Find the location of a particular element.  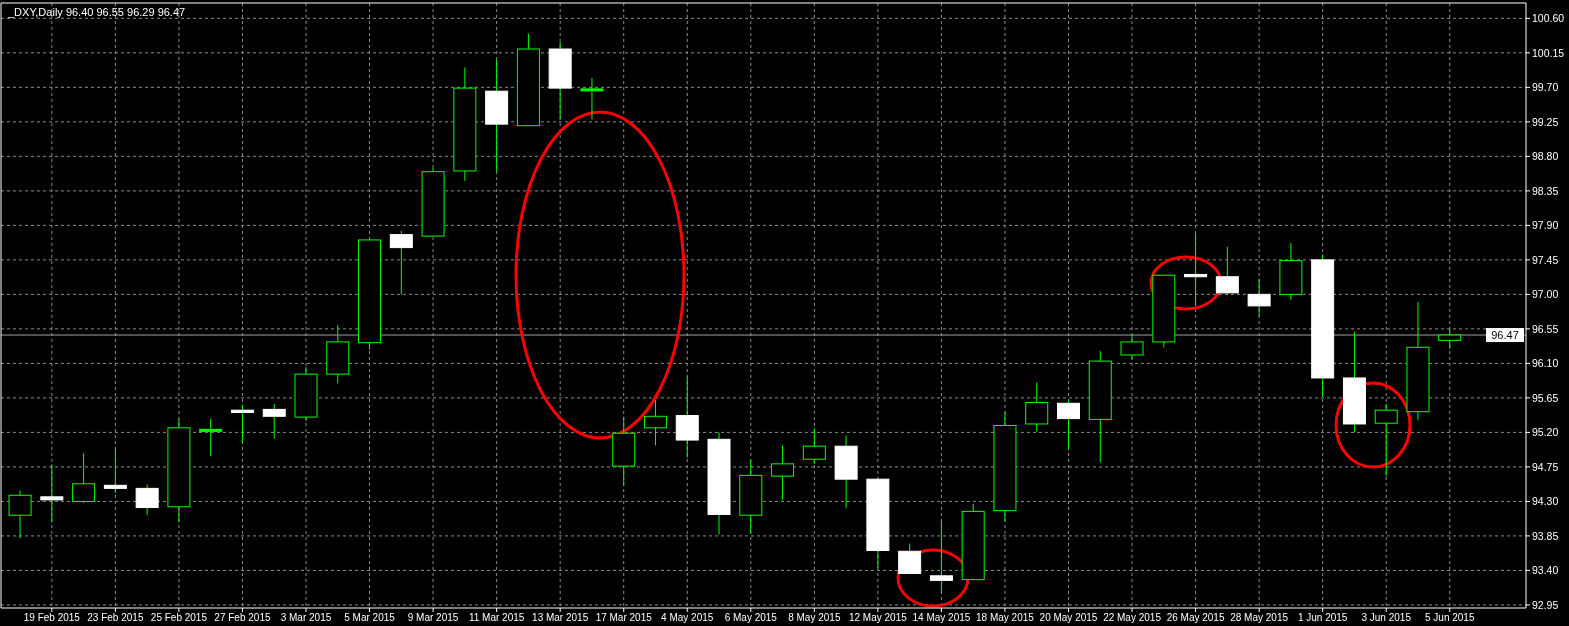

y-tick-label: 99.70 is located at coordinates (1545, 87).